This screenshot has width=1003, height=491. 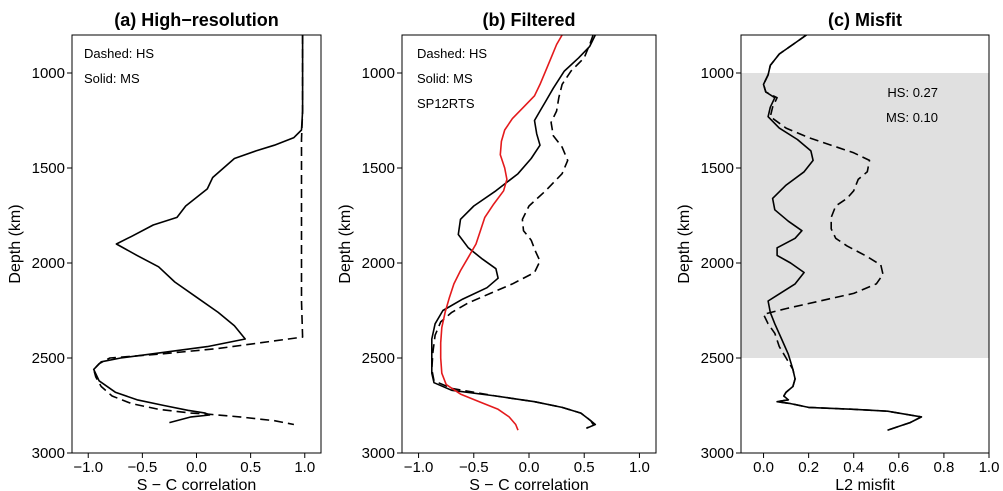 What do you see at coordinates (529, 20) in the screenshot?
I see `panel-title: (b) Filtered` at bounding box center [529, 20].